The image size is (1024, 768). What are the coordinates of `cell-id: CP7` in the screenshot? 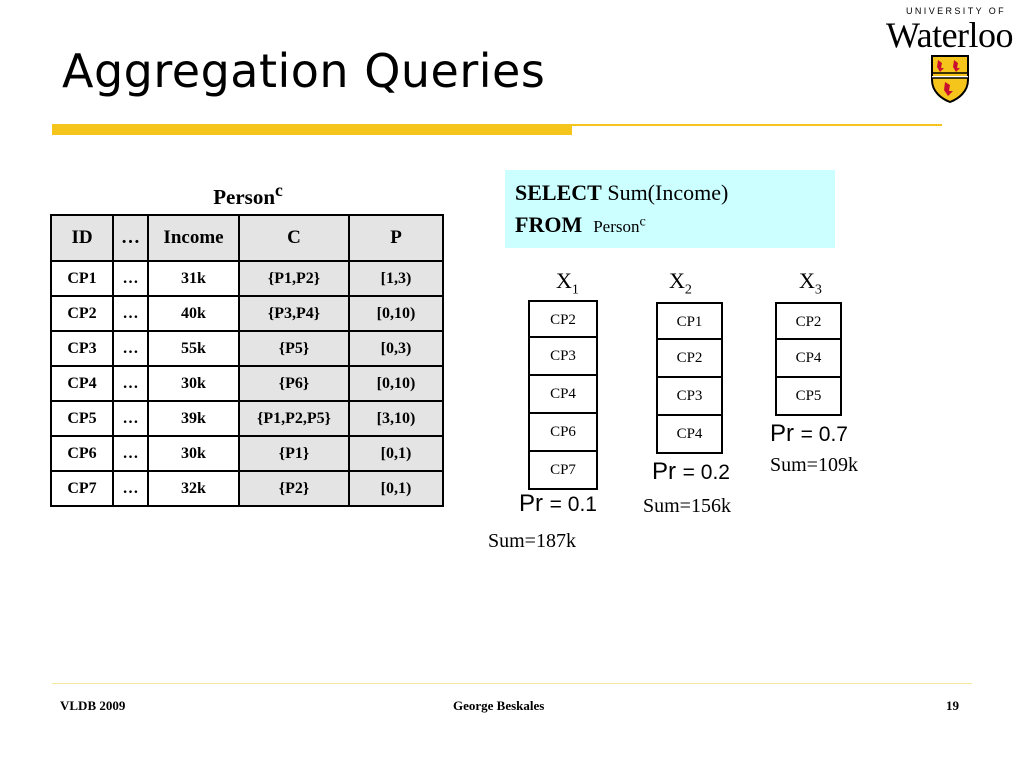 It's located at (82, 488).